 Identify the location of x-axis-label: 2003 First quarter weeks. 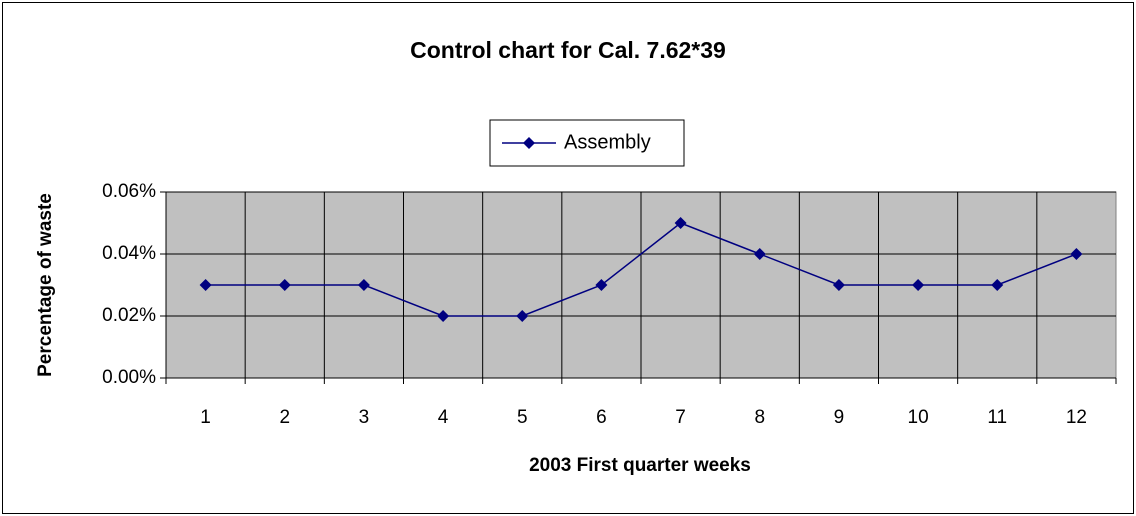
(640, 465).